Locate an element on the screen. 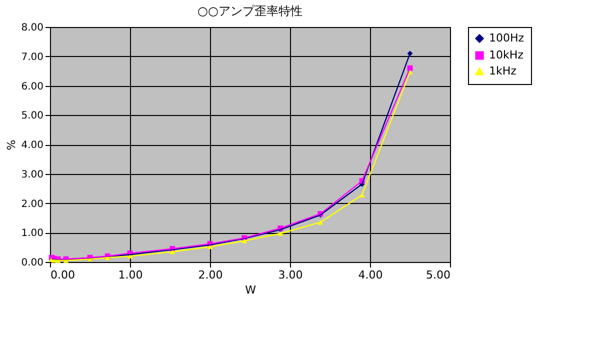 The width and height of the screenshot is (589, 345). x-tick-label: 3.00 is located at coordinates (290, 275).